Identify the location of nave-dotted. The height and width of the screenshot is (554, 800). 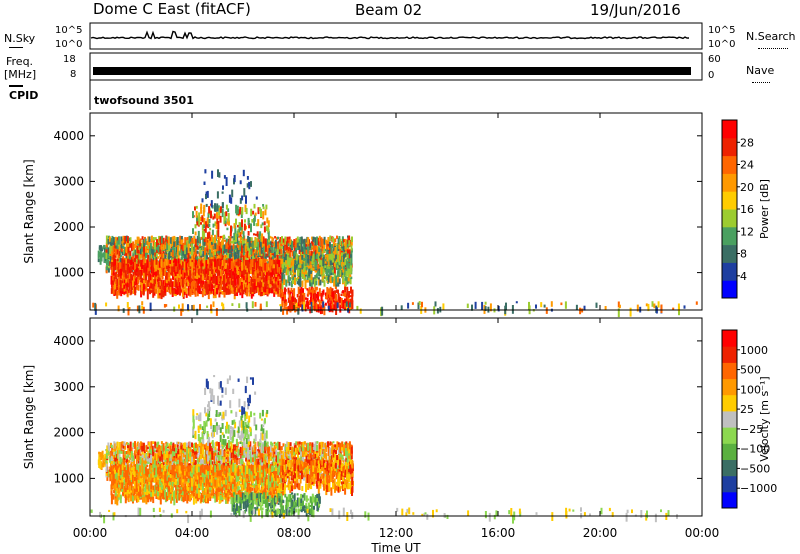
(761, 82).